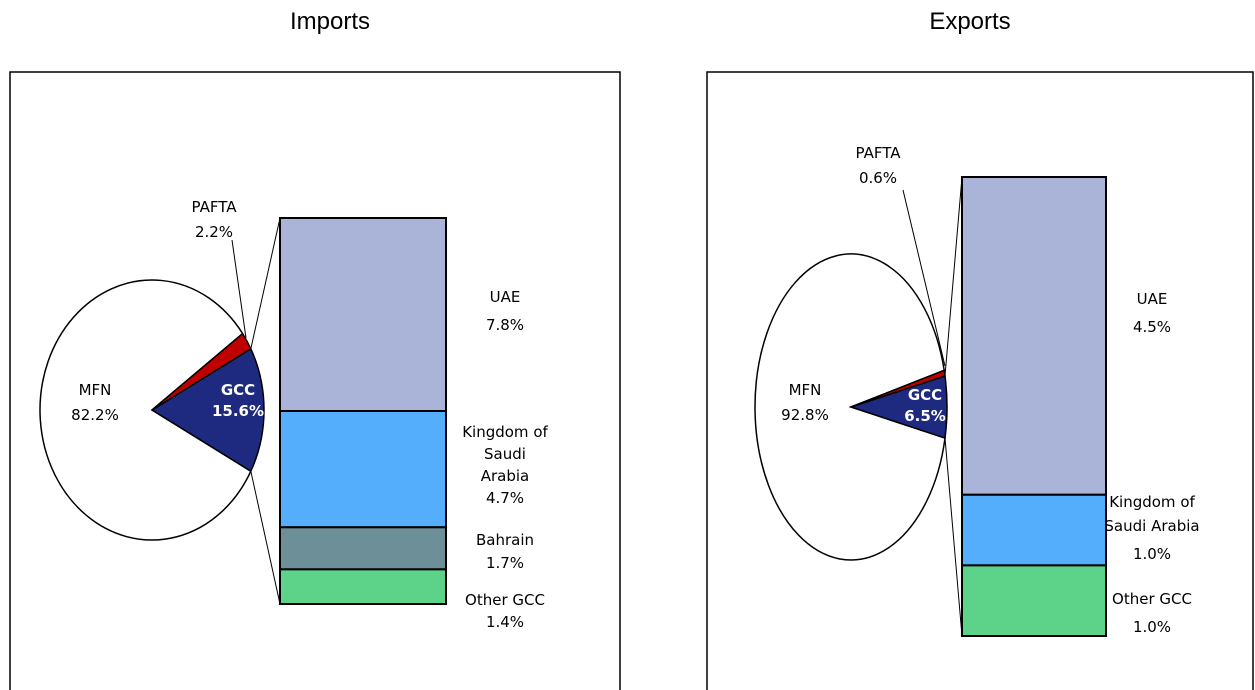 Image resolution: width=1255 pixels, height=690 pixels. I want to click on imports-connector-bottom, so click(265, 538).